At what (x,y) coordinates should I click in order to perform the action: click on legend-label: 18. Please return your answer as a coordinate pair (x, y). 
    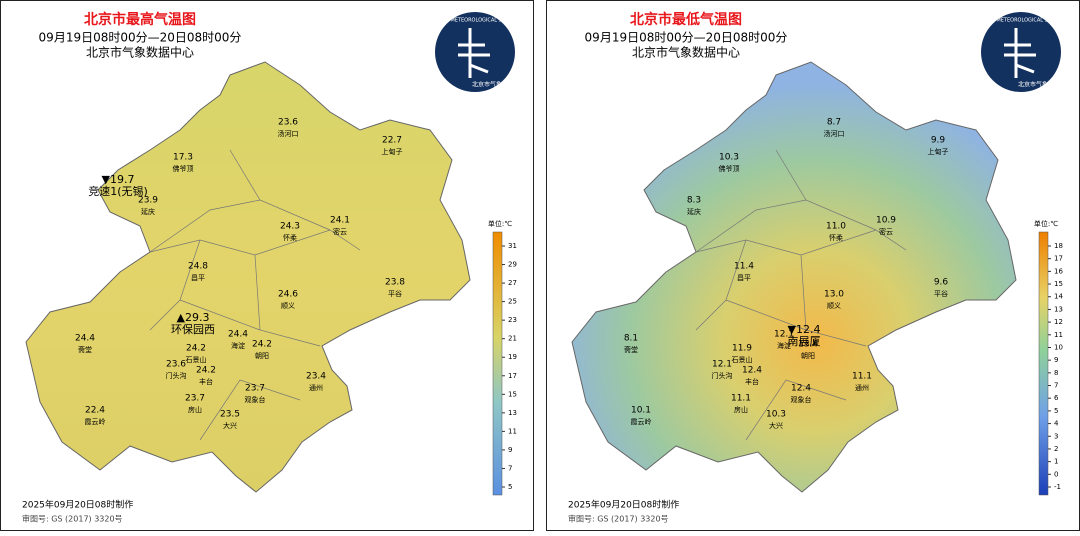
    Looking at the image, I should click on (1058, 246).